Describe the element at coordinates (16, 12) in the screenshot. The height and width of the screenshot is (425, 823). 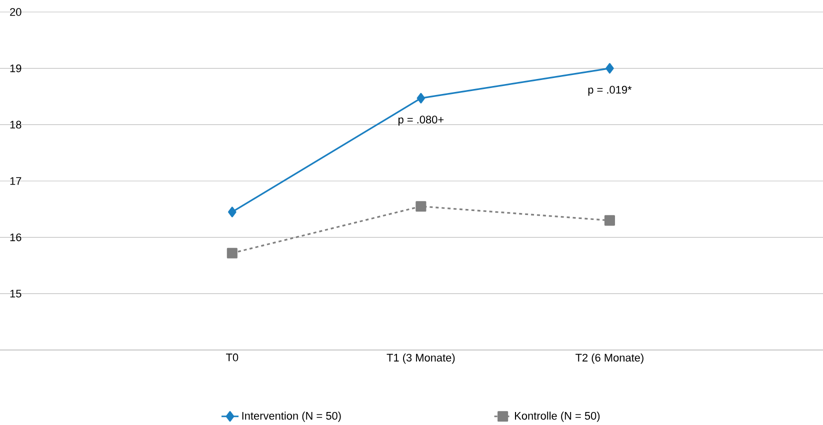
I see `y-tick-label: 20` at that location.